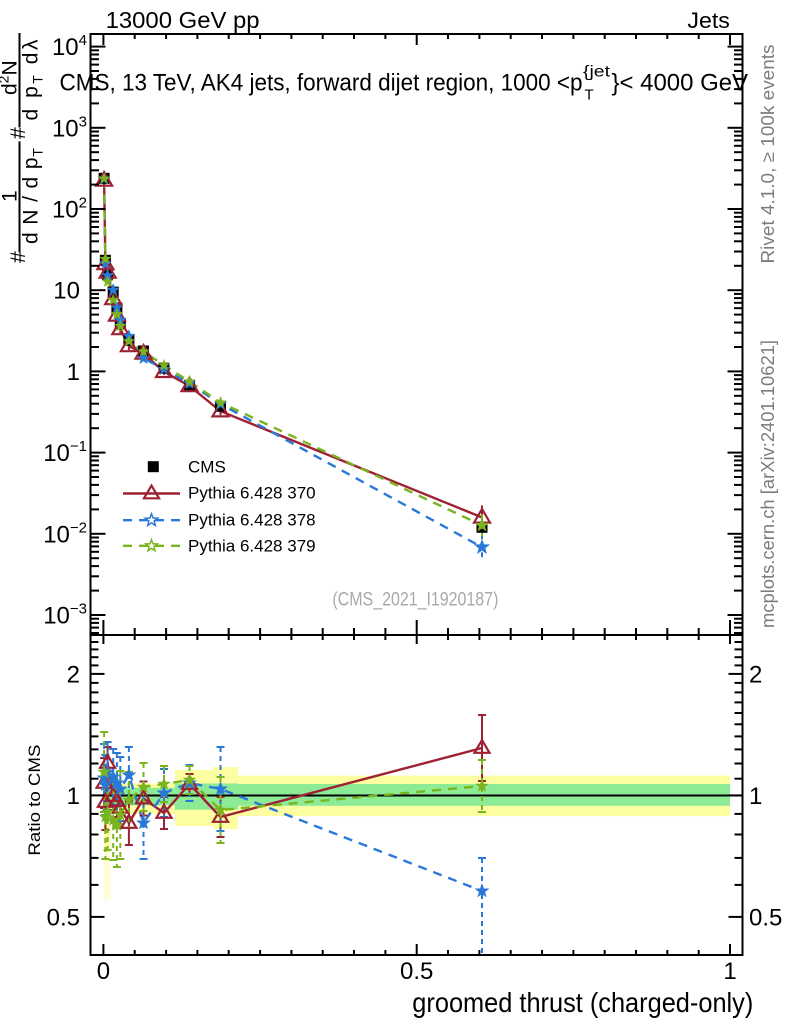 The height and width of the screenshot is (1024, 786). What do you see at coordinates (708, 20) in the screenshot?
I see `svg-text: Jets` at bounding box center [708, 20].